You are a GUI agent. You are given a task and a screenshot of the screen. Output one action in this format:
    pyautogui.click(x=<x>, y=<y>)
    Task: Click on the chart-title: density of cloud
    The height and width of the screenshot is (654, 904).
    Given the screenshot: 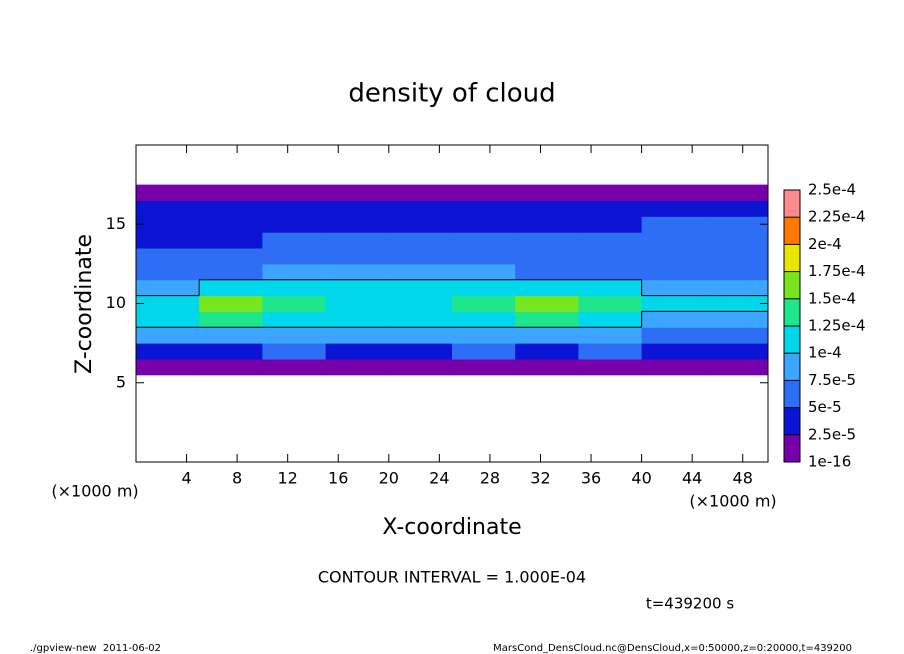 What is the action you would take?
    pyautogui.click(x=451, y=94)
    